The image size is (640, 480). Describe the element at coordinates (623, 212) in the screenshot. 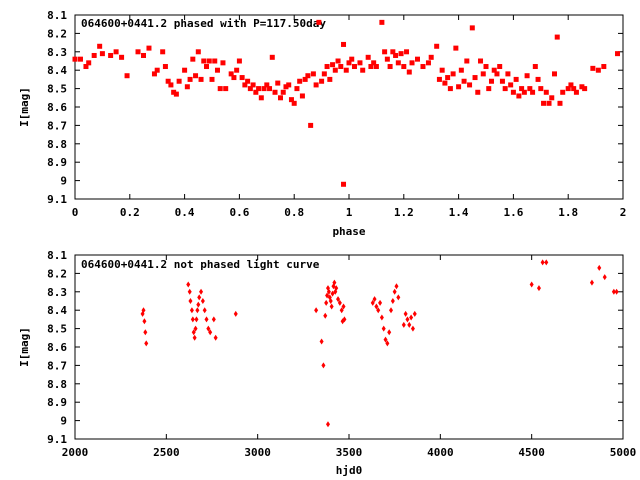

I see `phased-x-tick-label: 2` at that location.